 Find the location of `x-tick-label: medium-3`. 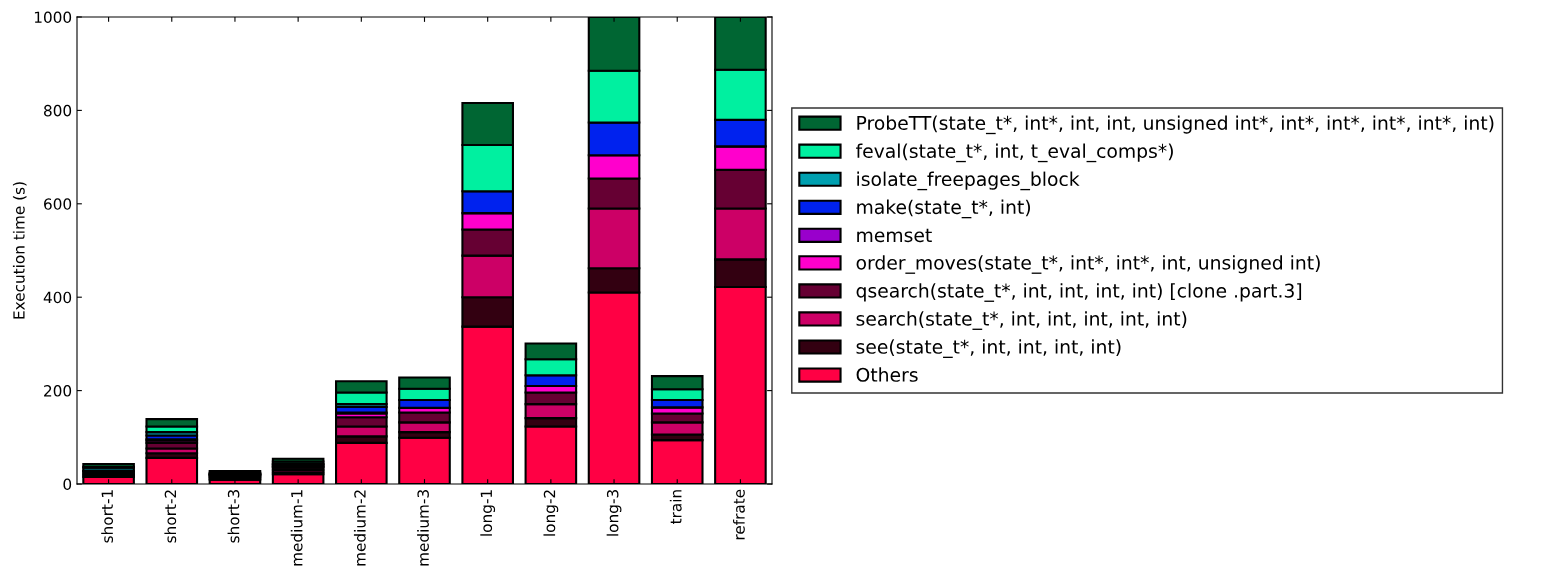

x-tick-label: medium-3 is located at coordinates (423, 528).